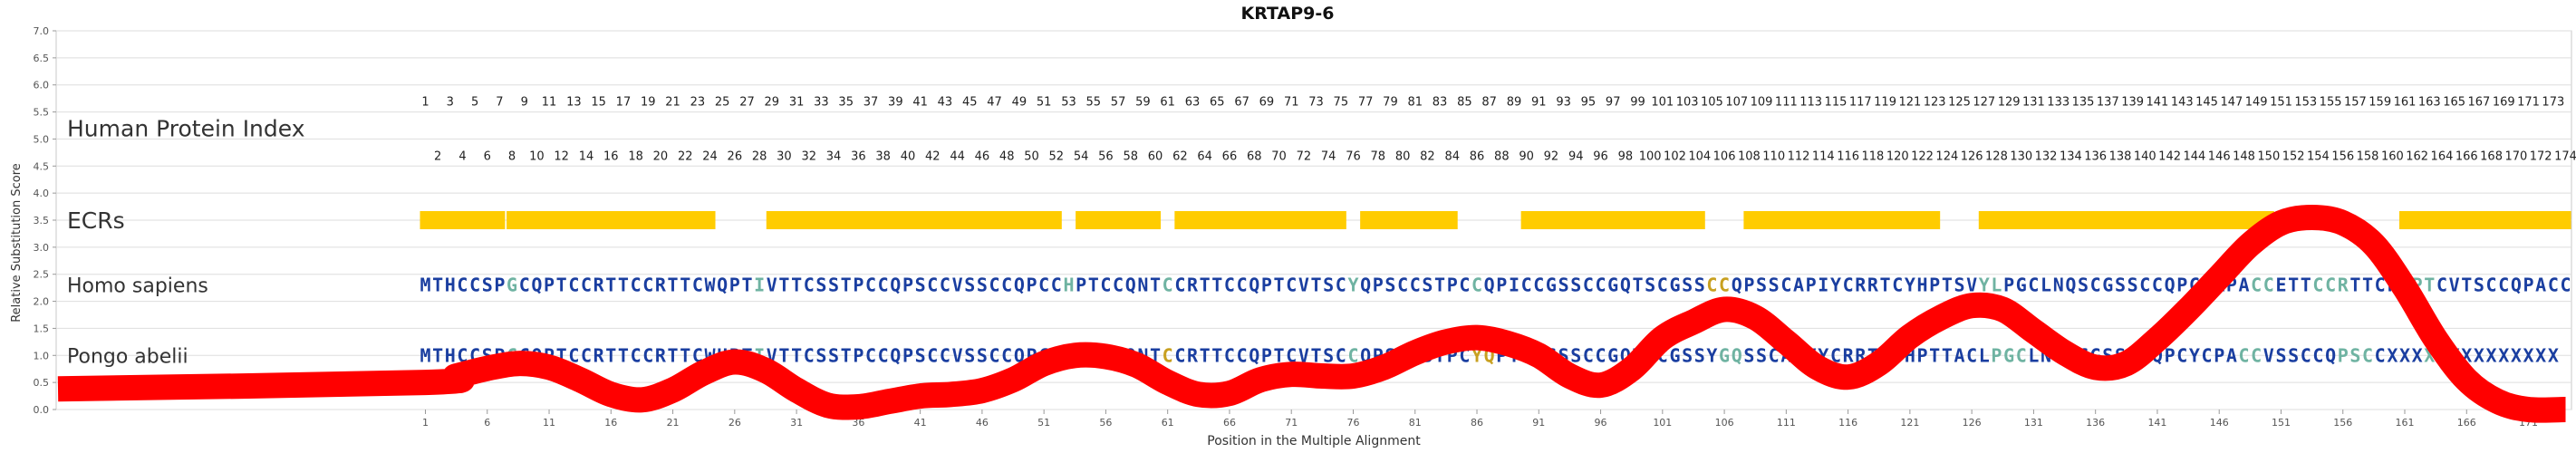  What do you see at coordinates (1167, 103) in the screenshot?
I see `protein-index-number: 61` at bounding box center [1167, 103].